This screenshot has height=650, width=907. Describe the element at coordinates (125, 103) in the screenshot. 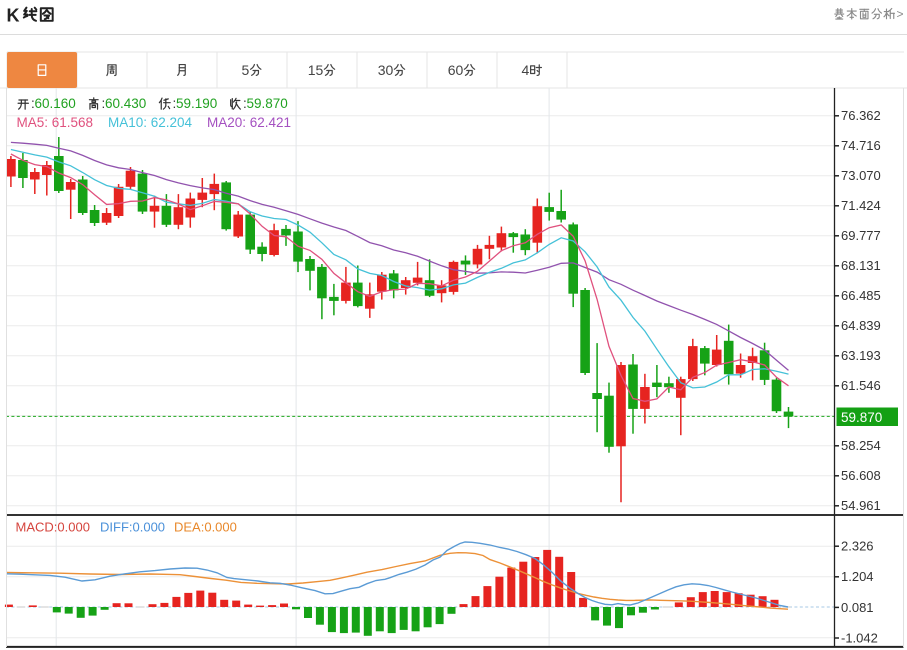

I see `svg-text: 60.430` at that location.